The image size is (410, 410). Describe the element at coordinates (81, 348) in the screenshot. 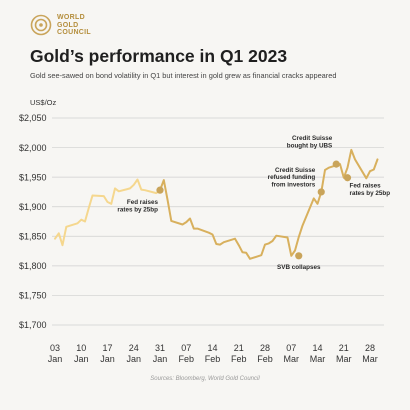

I see `x-tick-day: 10` at that location.